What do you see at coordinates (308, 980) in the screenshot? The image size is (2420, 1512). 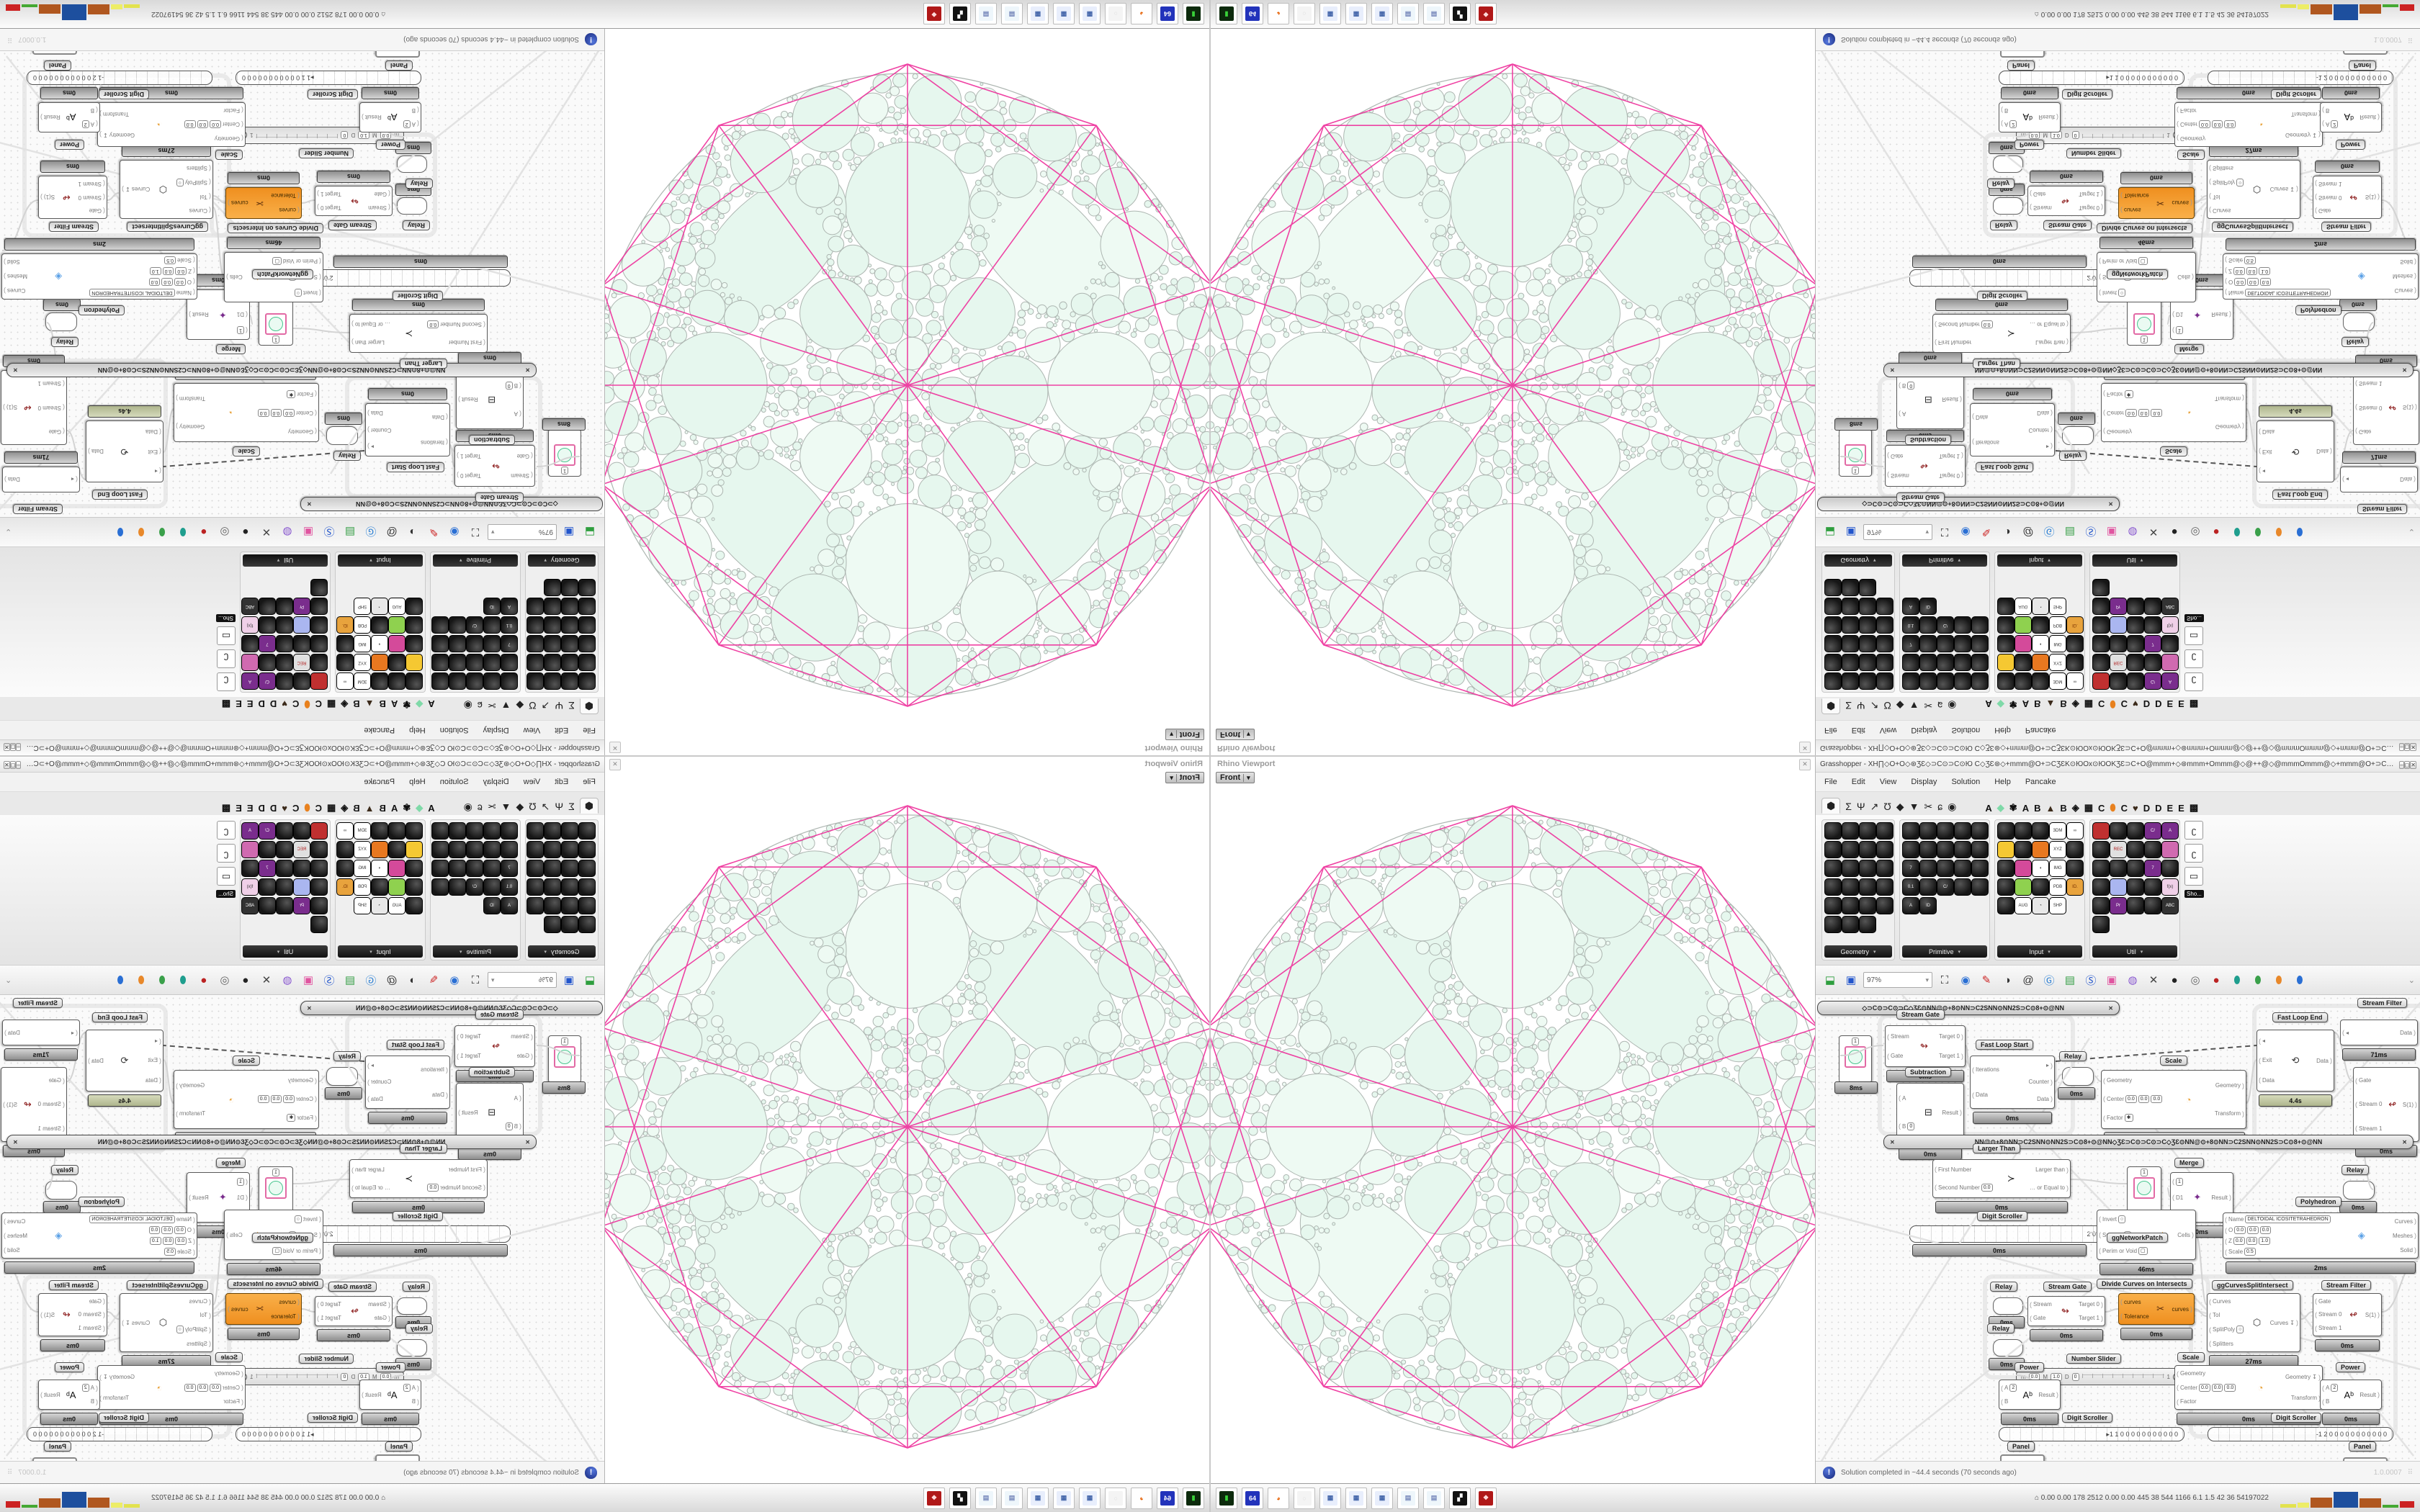 I see `surprise-box-icon: ▣` at bounding box center [308, 980].